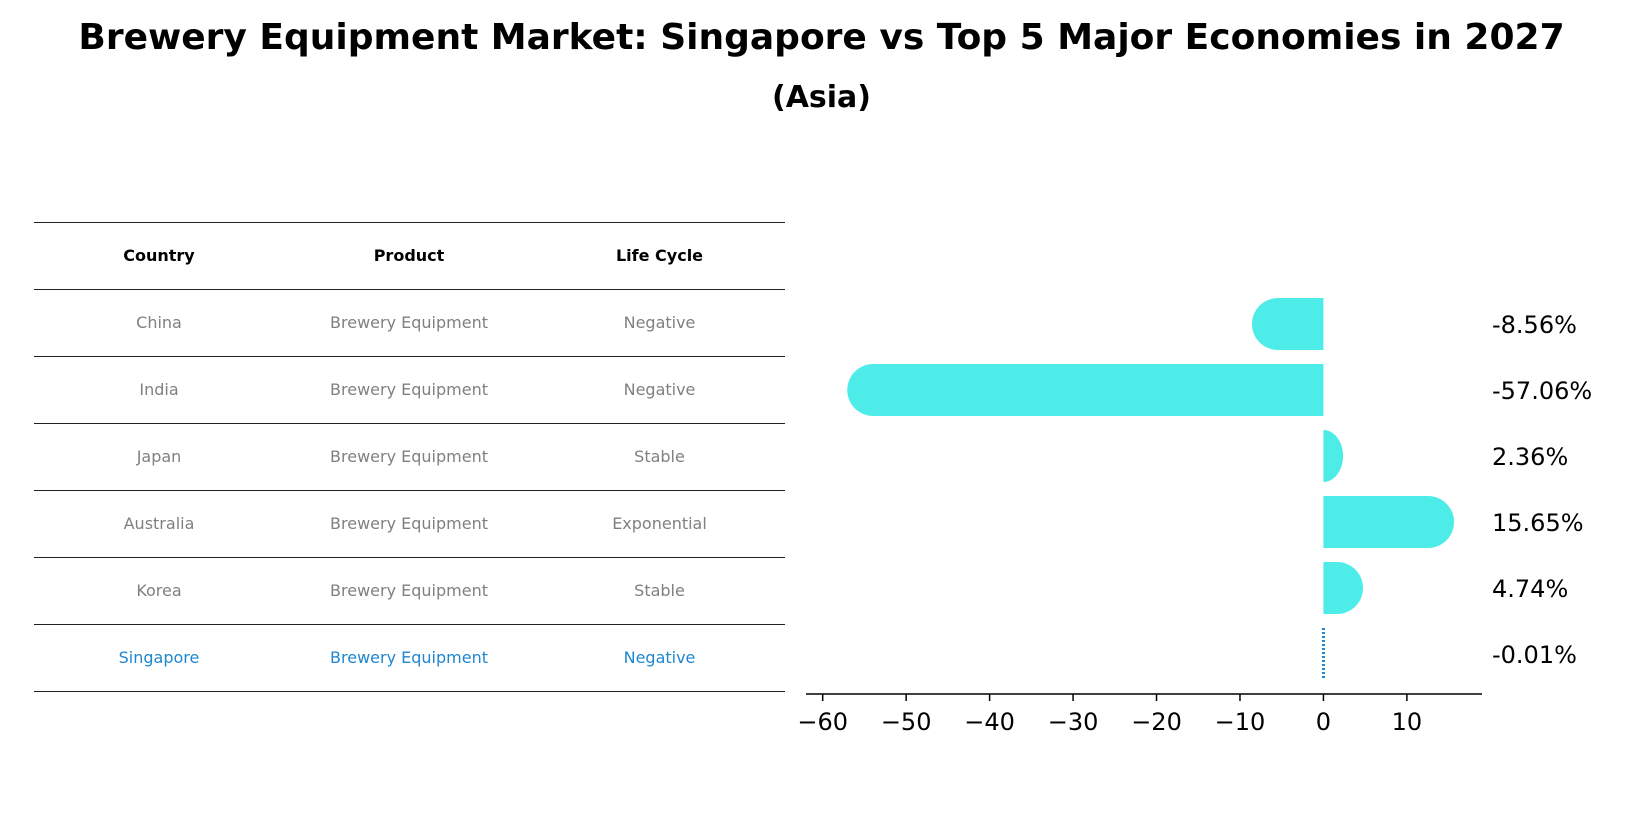 The image size is (1643, 823). I want to click on value-label-australia: 15.65%, so click(1538, 523).